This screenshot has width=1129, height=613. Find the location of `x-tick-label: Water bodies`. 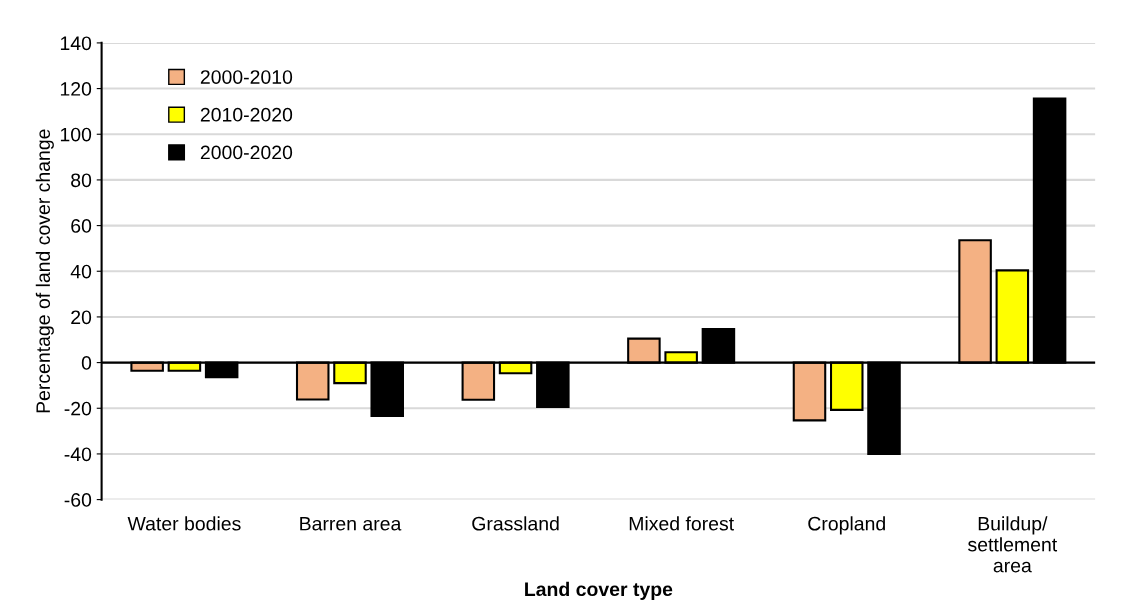

x-tick-label: Water bodies is located at coordinates (184, 523).